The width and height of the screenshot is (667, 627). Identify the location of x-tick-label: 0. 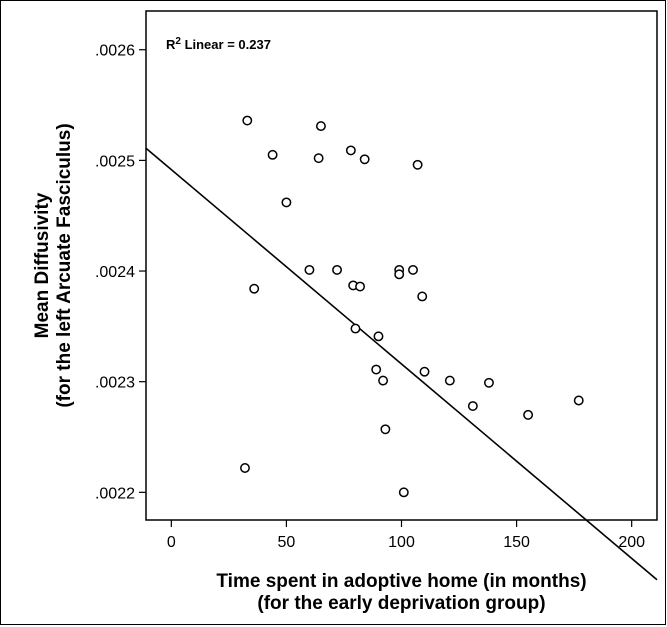
(171, 542).